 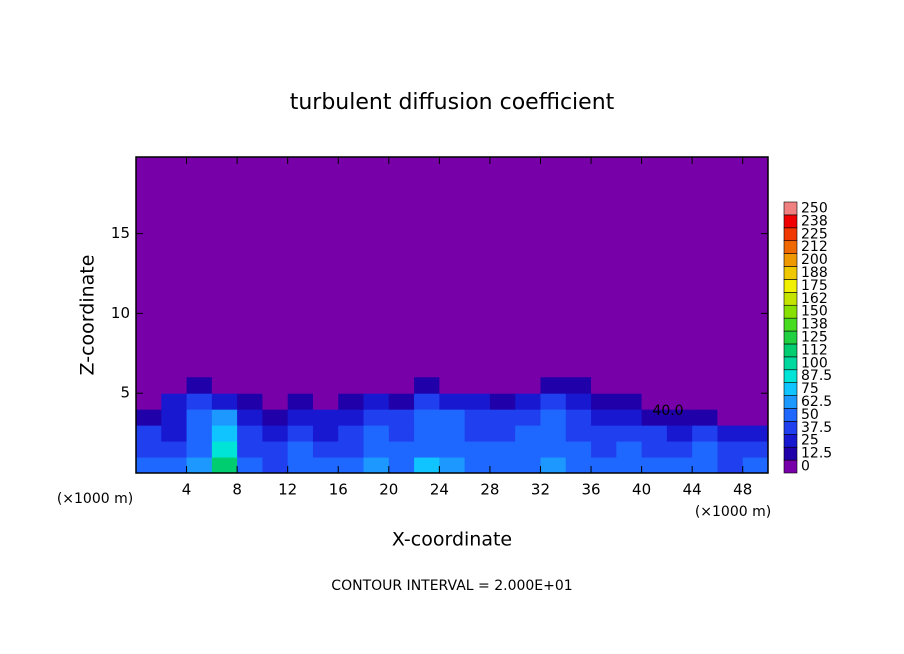 What do you see at coordinates (816, 376) in the screenshot?
I see `colorbar-label: 87.5` at bounding box center [816, 376].